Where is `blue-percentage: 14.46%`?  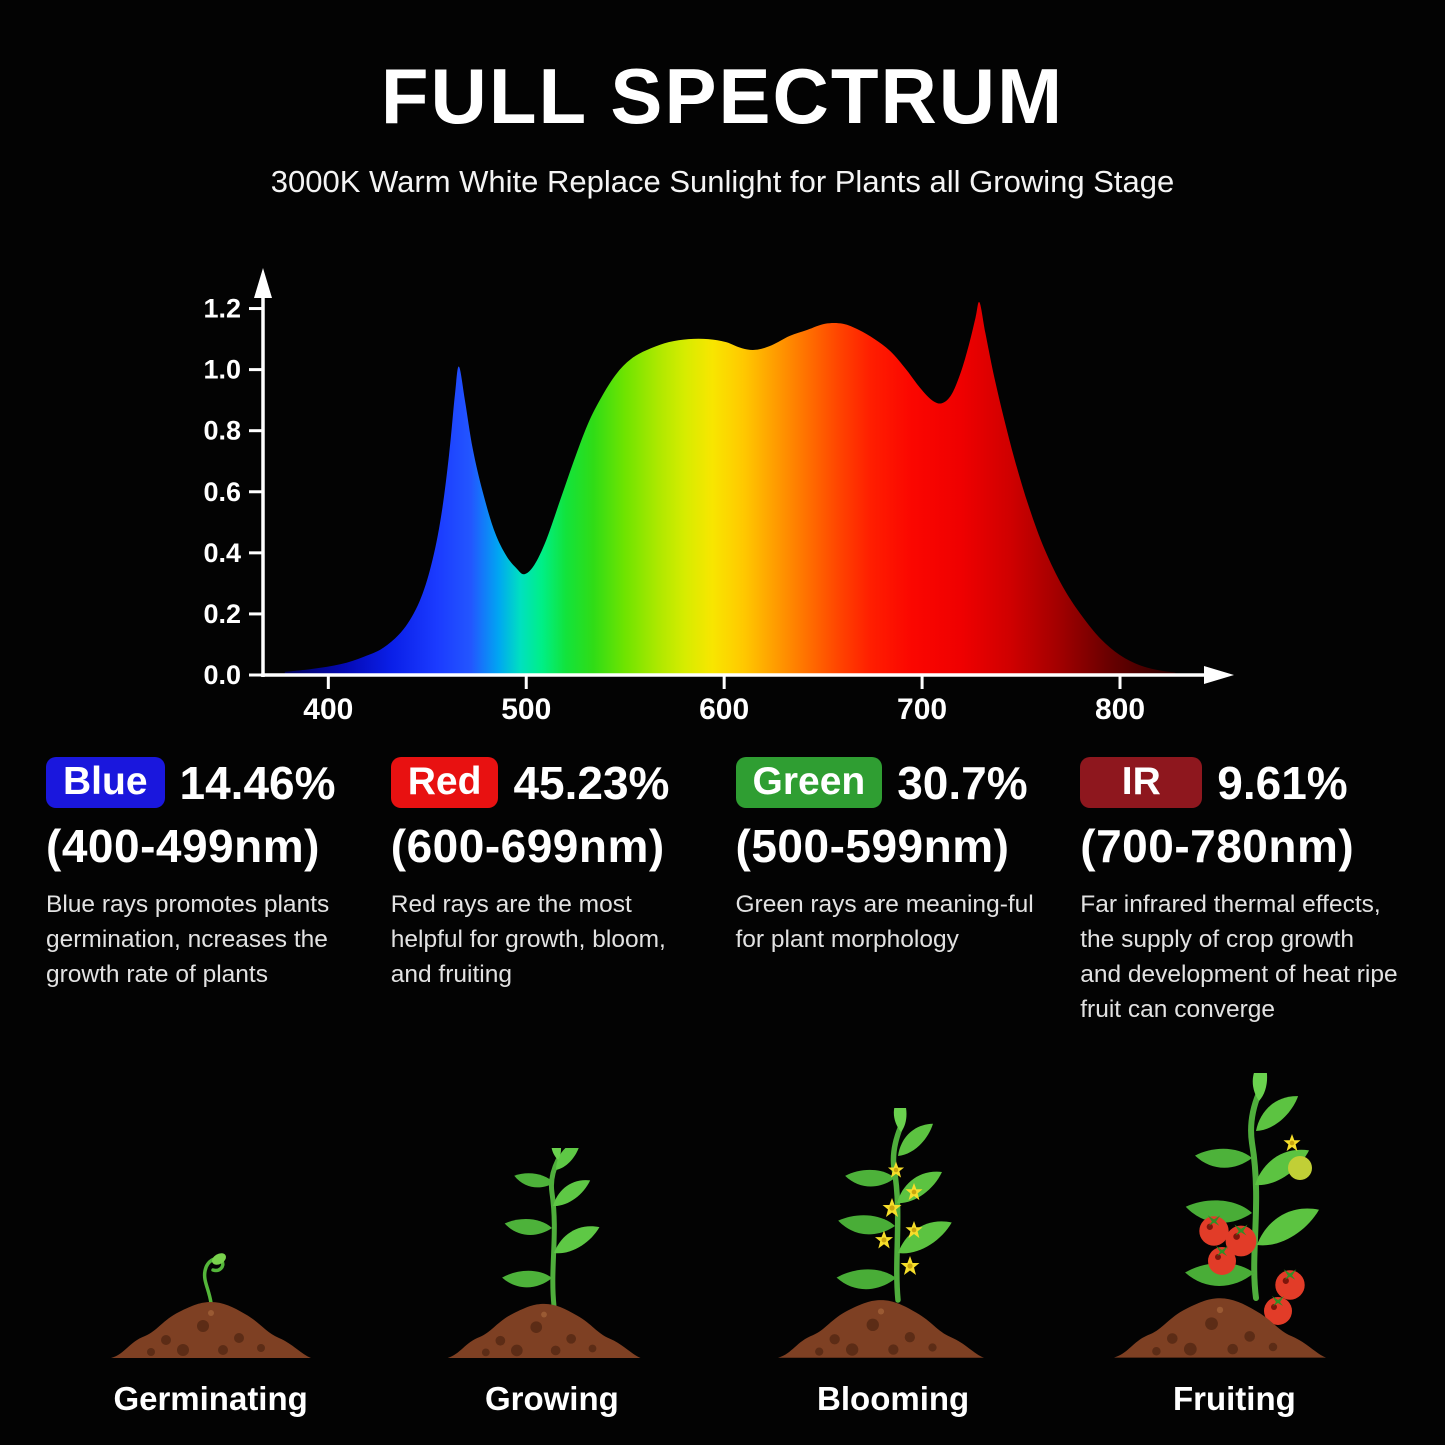
blue-percentage: 14.46% is located at coordinates (257, 782).